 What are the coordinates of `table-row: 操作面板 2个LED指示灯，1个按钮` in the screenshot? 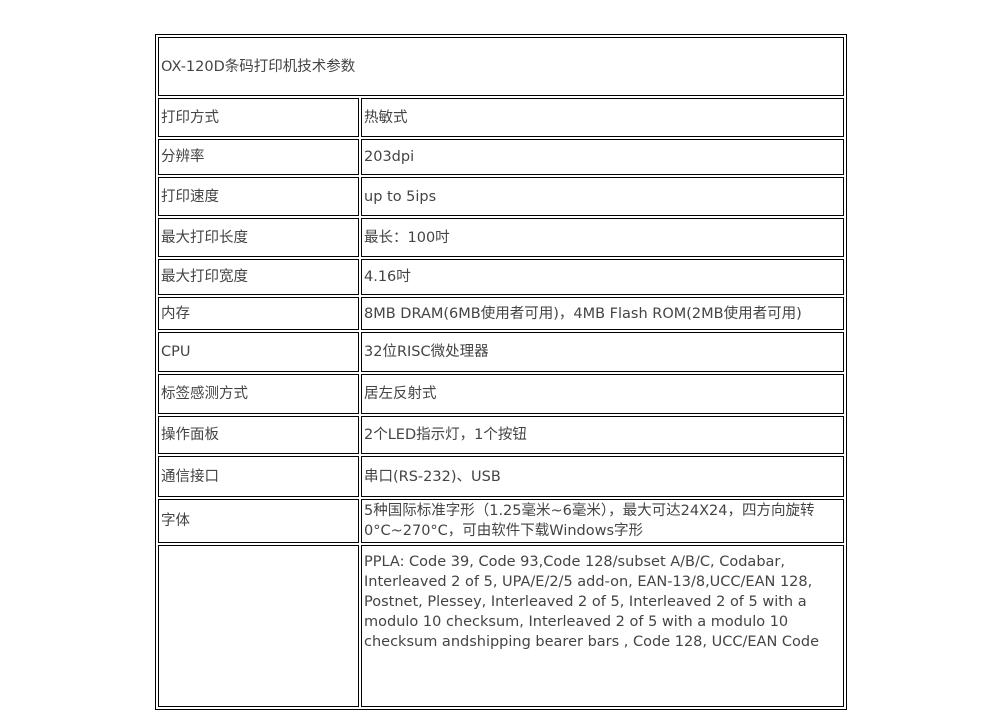 It's located at (501, 435).